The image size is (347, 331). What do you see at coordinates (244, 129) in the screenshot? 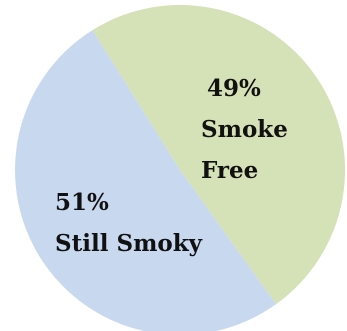
I see `slice-name-smoke-free-line-1: Smoke` at bounding box center [244, 129].